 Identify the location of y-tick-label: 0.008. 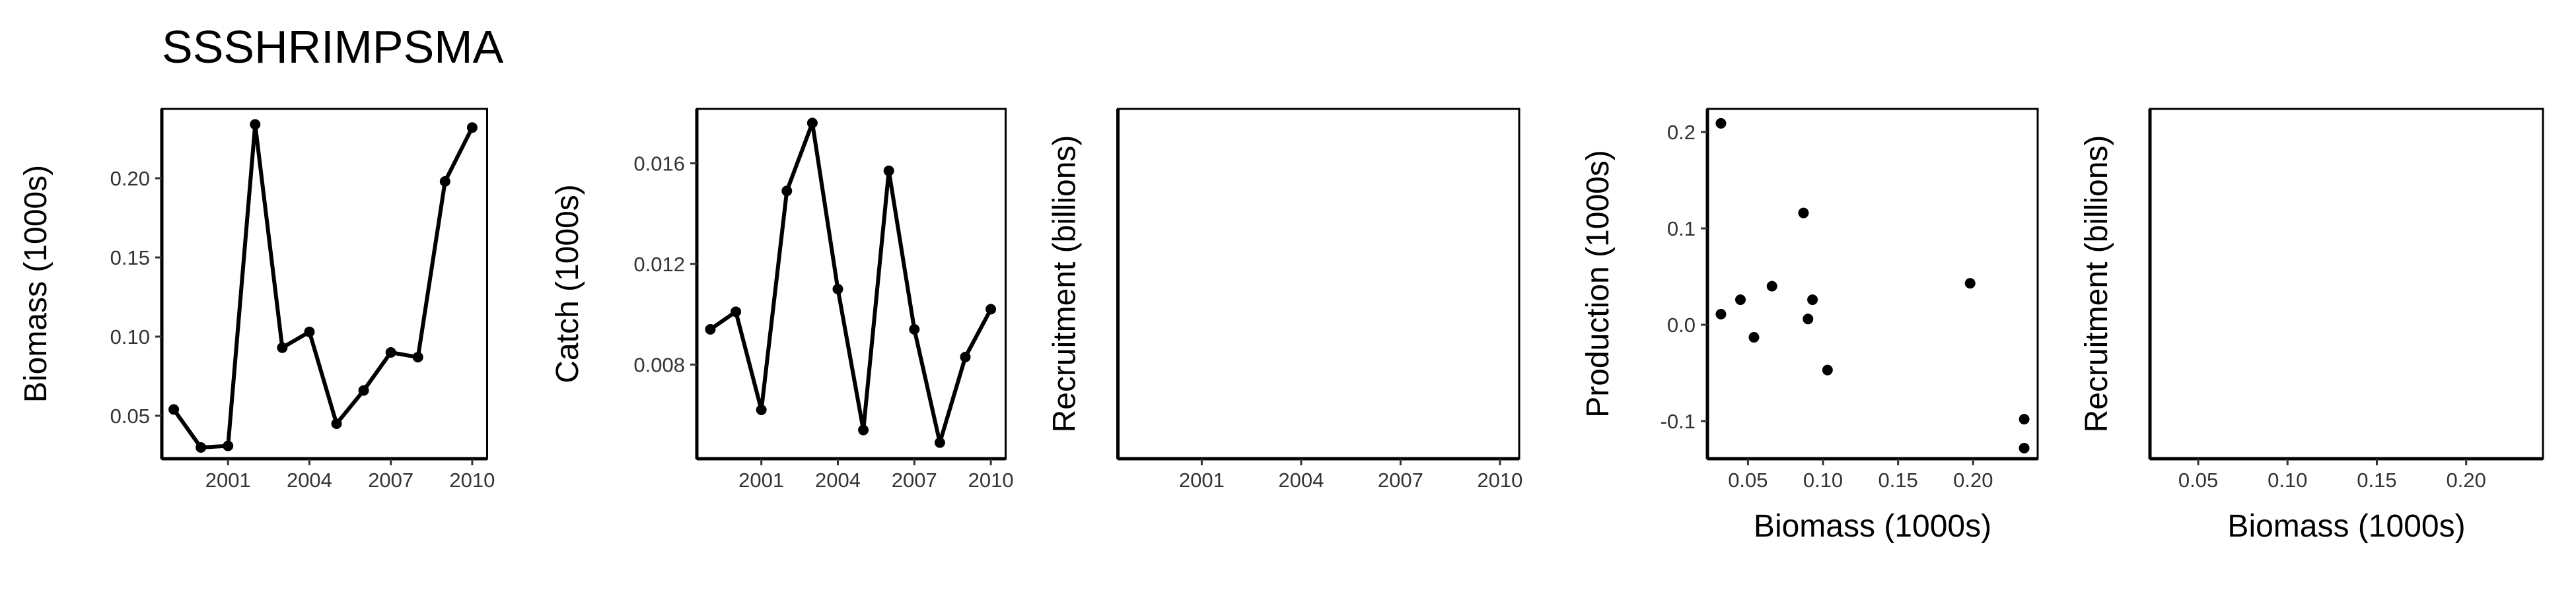
(659, 364).